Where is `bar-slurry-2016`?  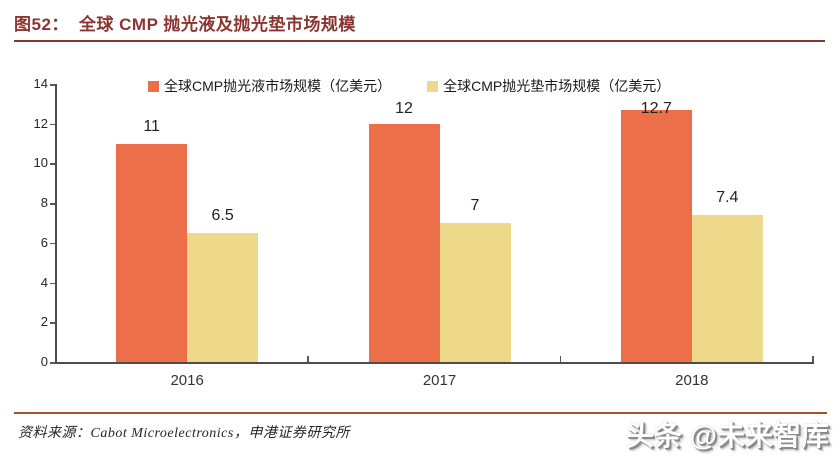
bar-slurry-2016 is located at coordinates (152, 252).